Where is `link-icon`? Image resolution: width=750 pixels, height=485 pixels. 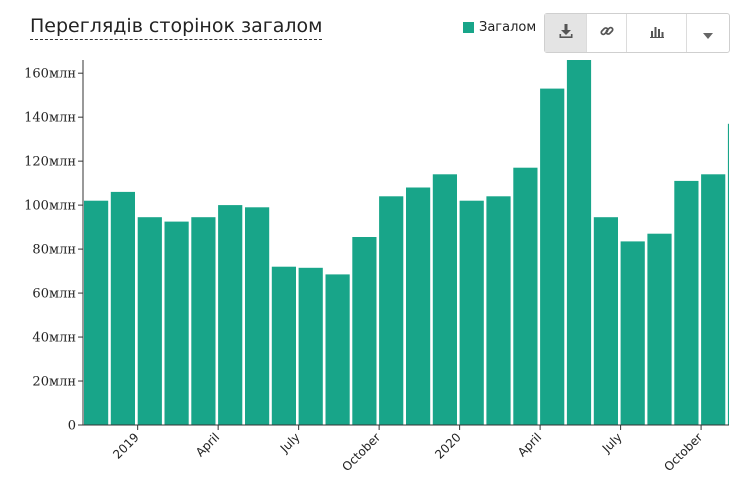
link-icon is located at coordinates (607, 33).